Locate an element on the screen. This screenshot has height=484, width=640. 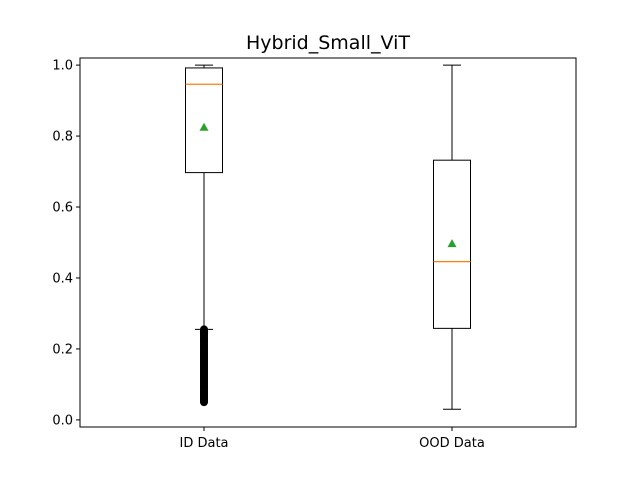
y-tick-label: 0.8 is located at coordinates (62, 137).